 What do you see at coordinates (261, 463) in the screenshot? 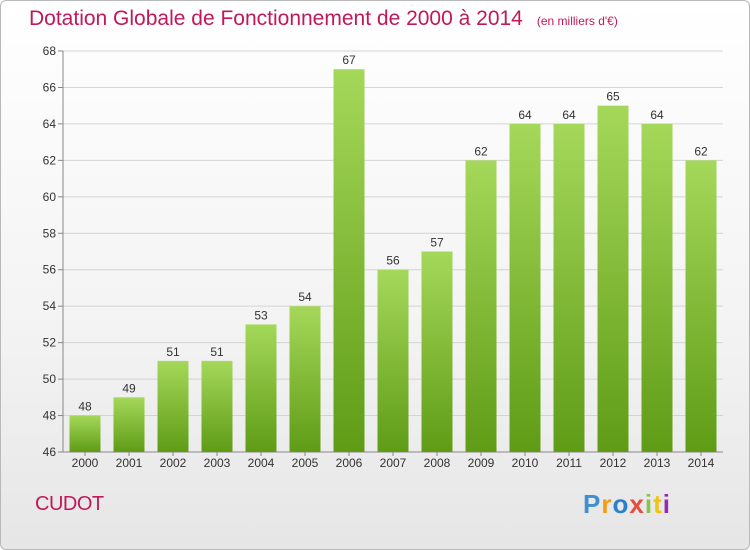
I see `x-tick-label: 2004` at bounding box center [261, 463].